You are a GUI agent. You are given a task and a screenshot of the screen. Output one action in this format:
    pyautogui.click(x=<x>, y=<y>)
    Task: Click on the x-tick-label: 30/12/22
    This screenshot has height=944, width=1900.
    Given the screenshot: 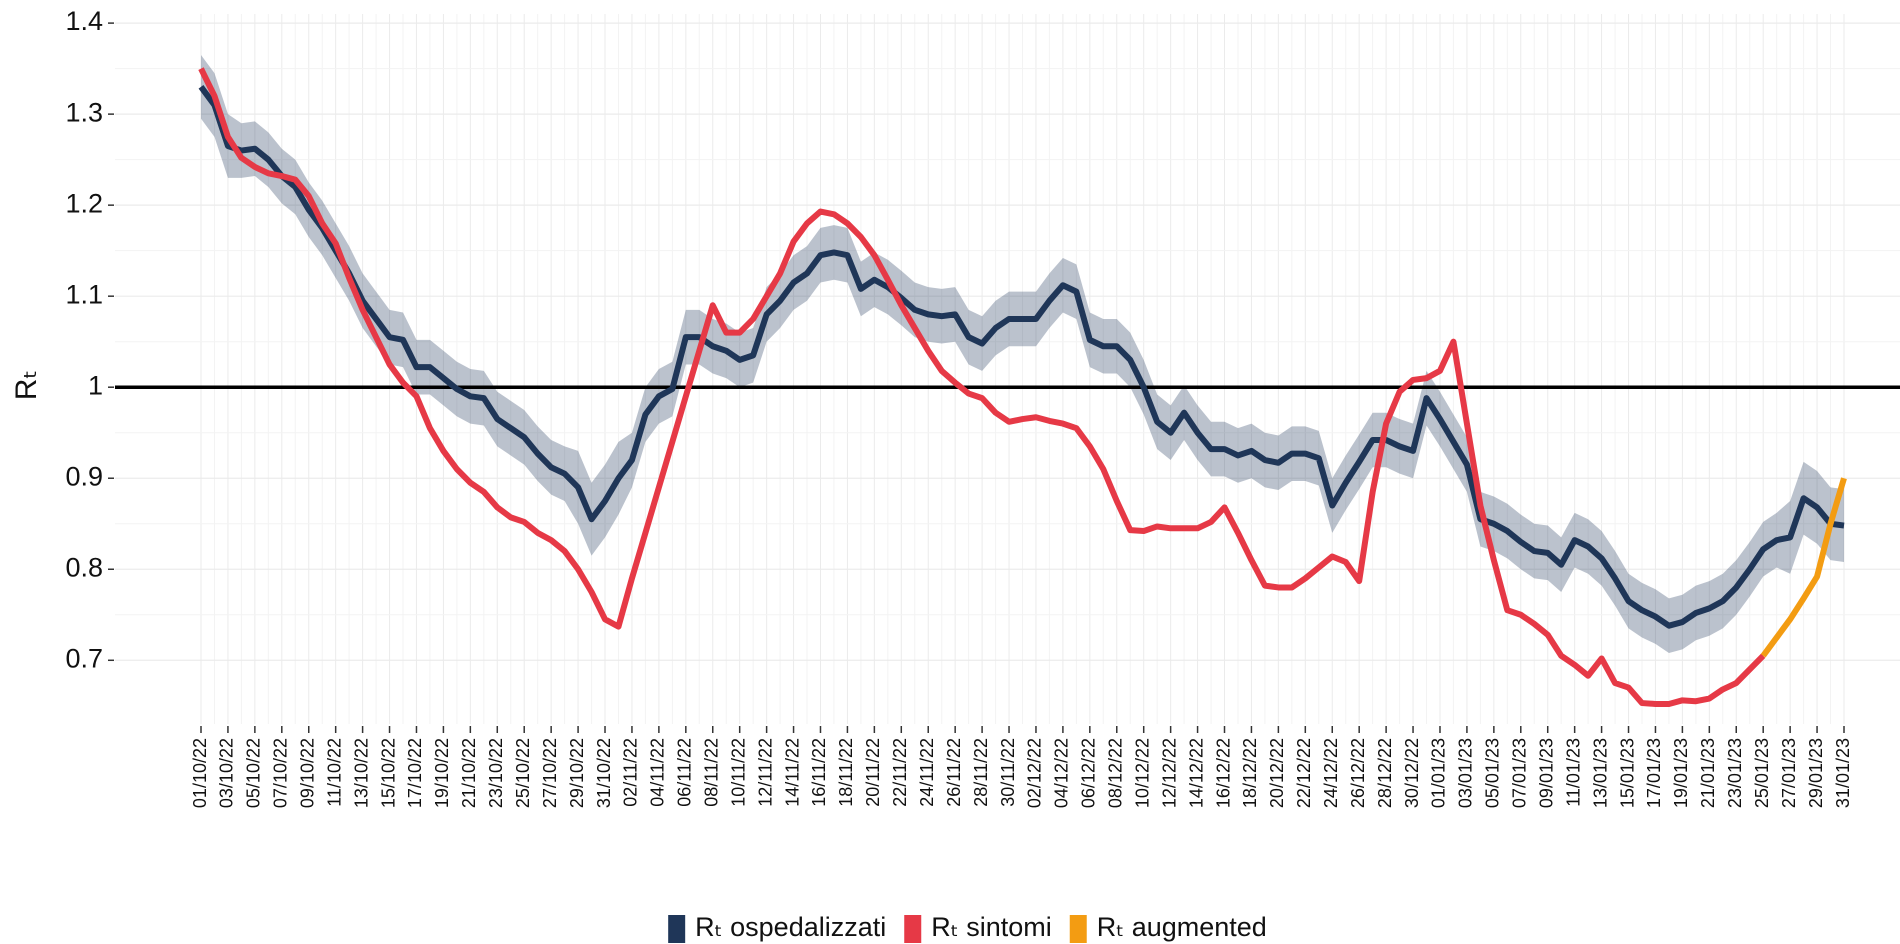 What is the action you would take?
    pyautogui.click(x=1412, y=773)
    